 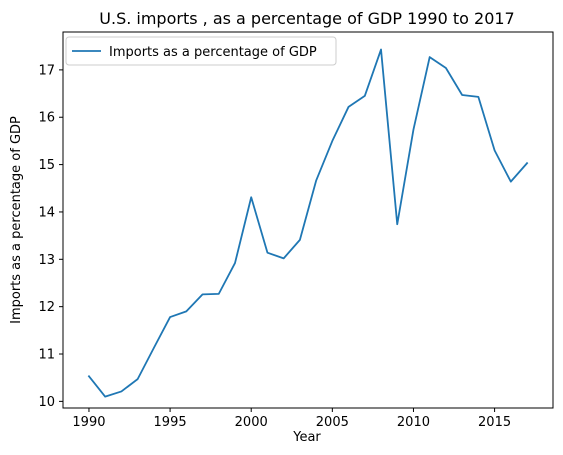 What do you see at coordinates (46, 70) in the screenshot?
I see `y-tick-label: 17` at bounding box center [46, 70].